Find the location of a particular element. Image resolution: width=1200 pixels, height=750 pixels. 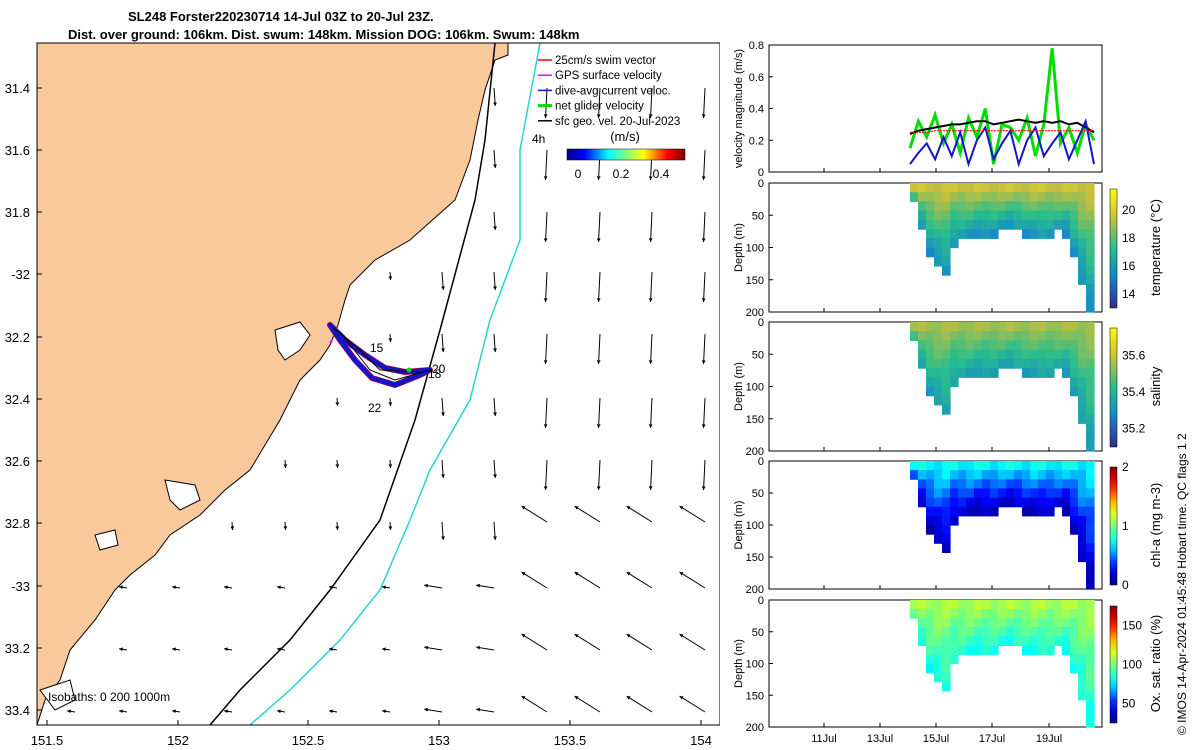

depth-ytick-label: 150 is located at coordinates (755, 281).